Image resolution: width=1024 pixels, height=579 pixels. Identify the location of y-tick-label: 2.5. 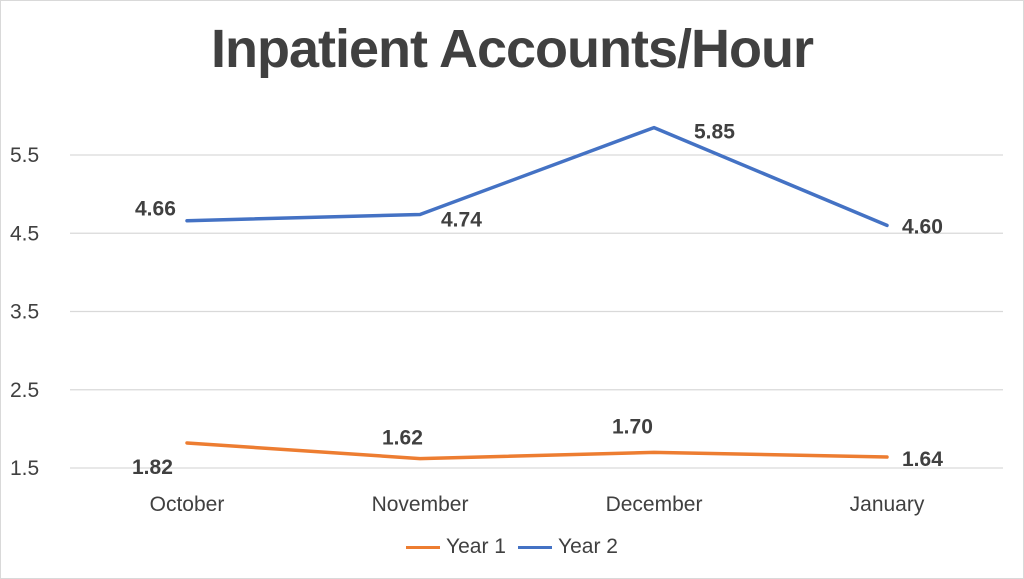
(24, 390).